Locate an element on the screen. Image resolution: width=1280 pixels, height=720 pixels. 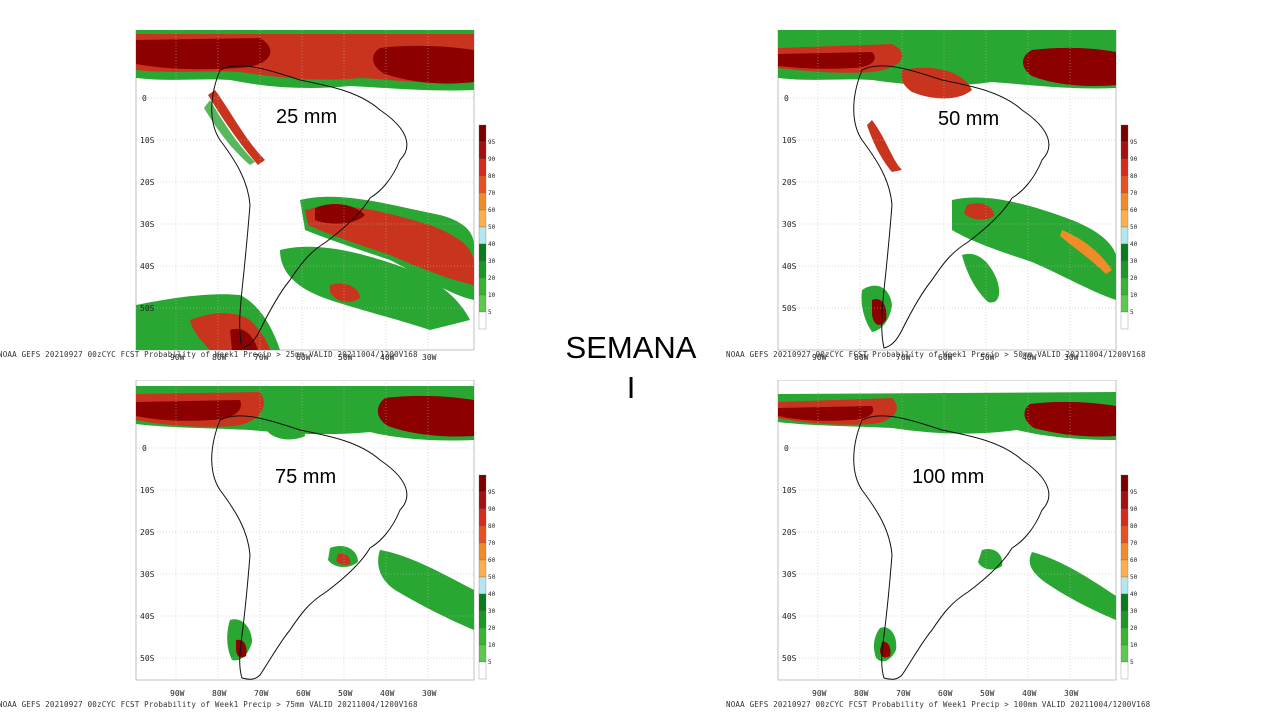
threshold-label: 100 mm is located at coordinates (948, 477).